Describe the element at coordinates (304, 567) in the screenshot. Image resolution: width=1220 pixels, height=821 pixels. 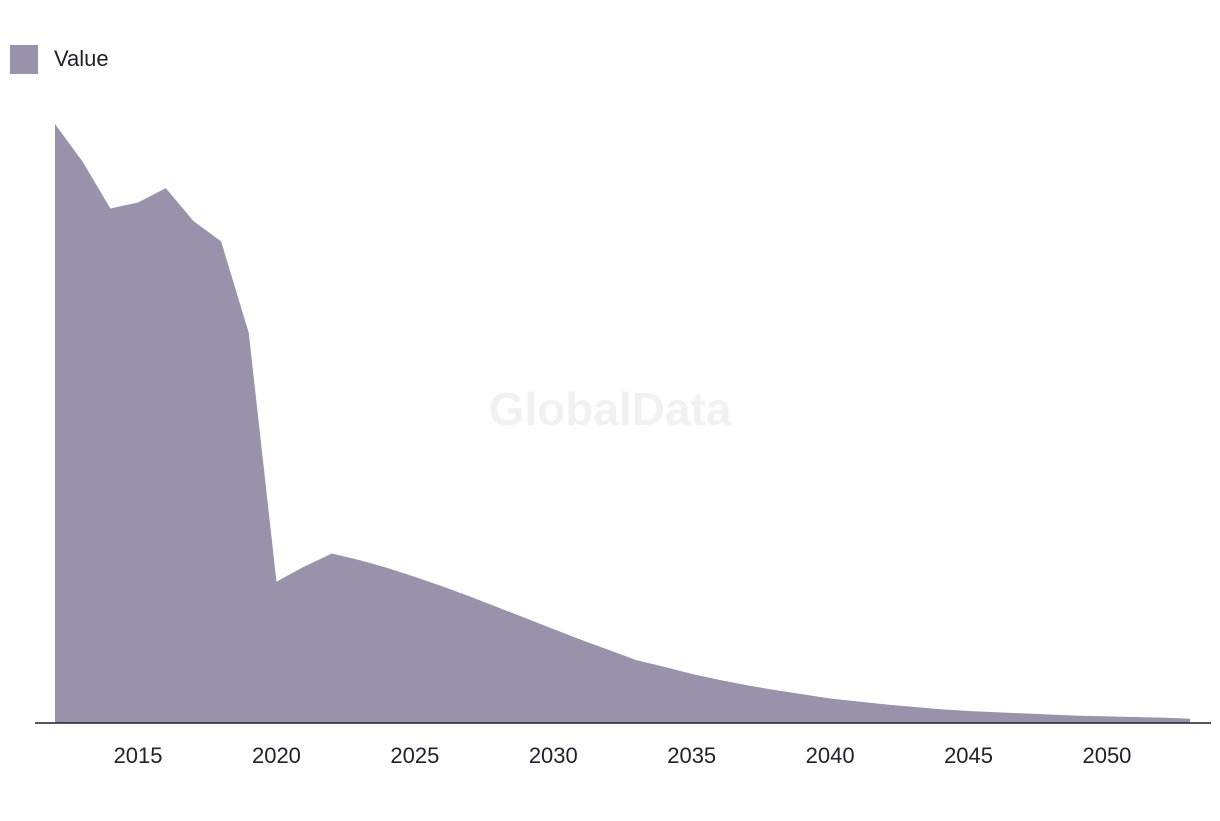
I see `data-point-2021` at that location.